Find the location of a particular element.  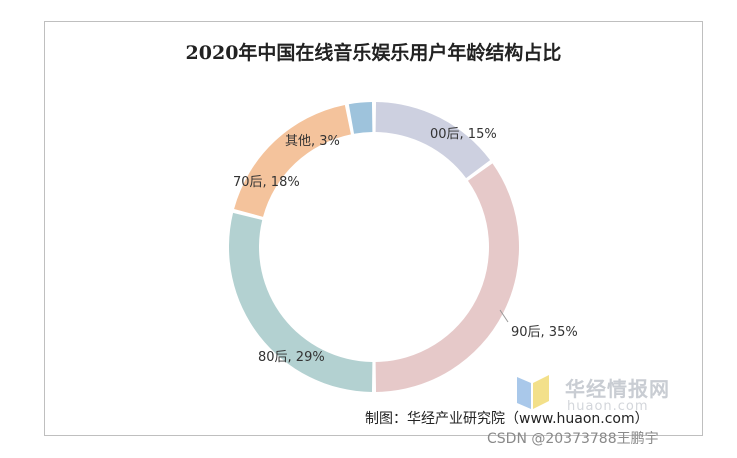

slice-70后 is located at coordinates (292, 160).